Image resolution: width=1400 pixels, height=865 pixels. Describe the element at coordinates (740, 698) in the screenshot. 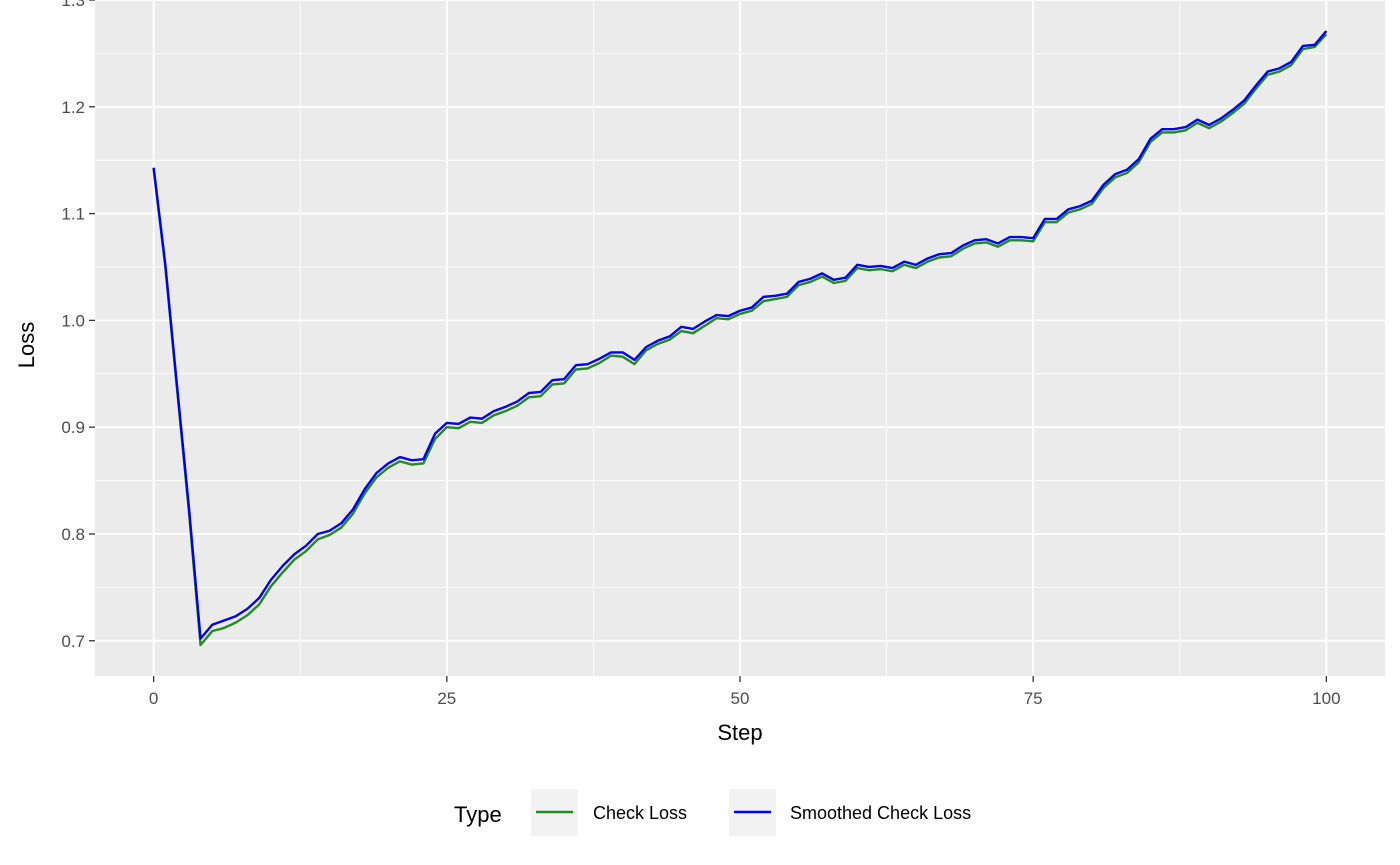

I see `x-tick-label: 50` at that location.